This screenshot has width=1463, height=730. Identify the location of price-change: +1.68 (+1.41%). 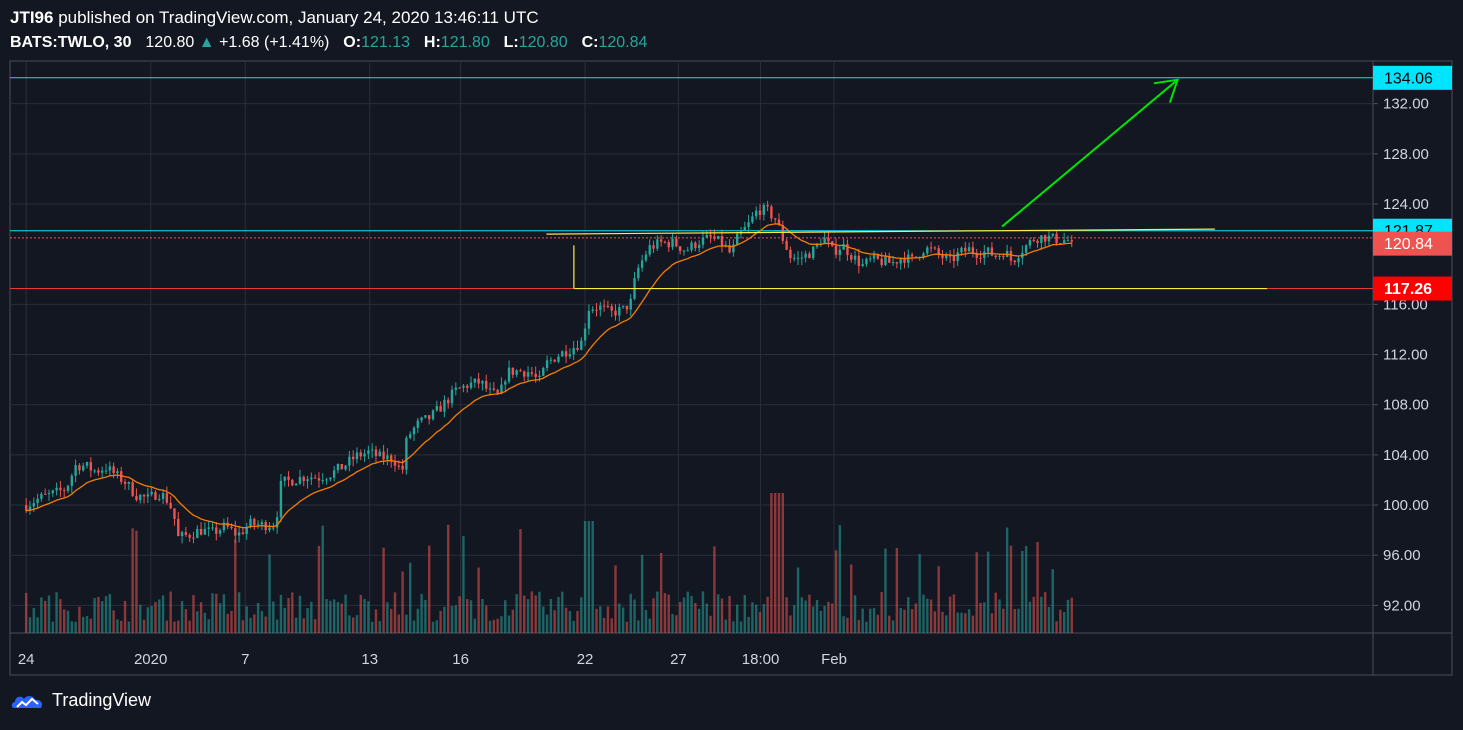
(274, 42).